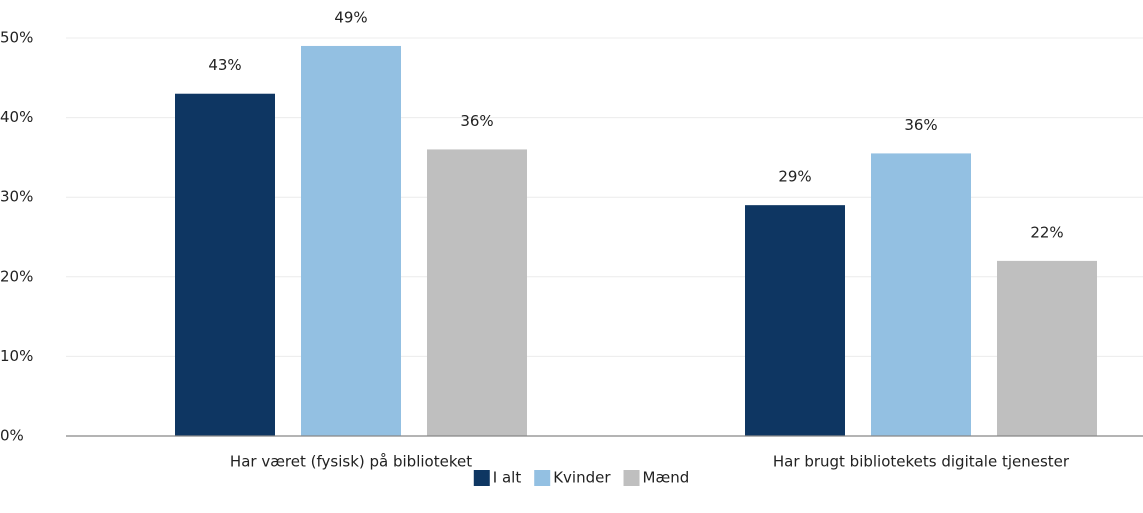  Describe the element at coordinates (350, 17) in the screenshot. I see `value-label: 49%` at that location.